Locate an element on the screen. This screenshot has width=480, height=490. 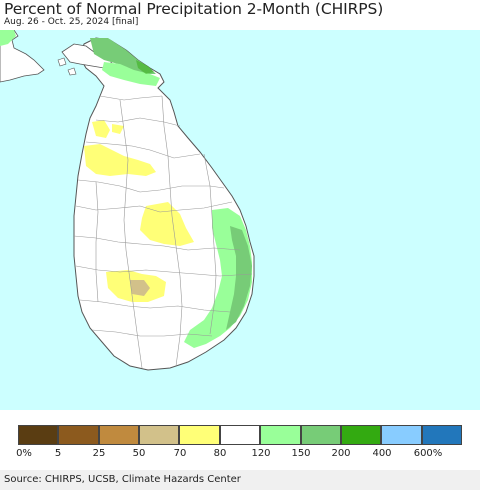
tan-centre is located at coordinates (140, 288).